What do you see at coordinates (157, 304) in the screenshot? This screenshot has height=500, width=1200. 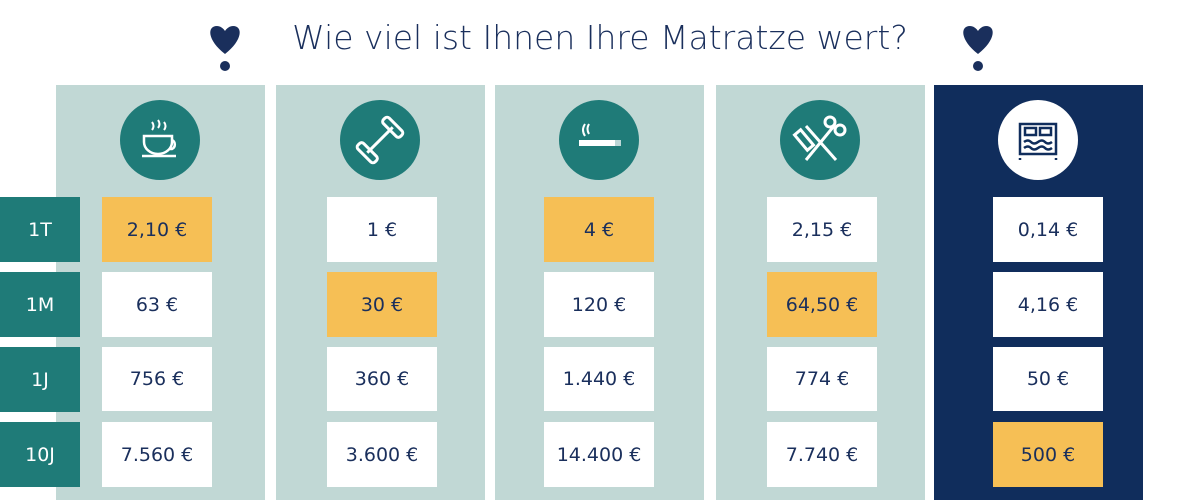 I see `value-cell: 63 €` at bounding box center [157, 304].